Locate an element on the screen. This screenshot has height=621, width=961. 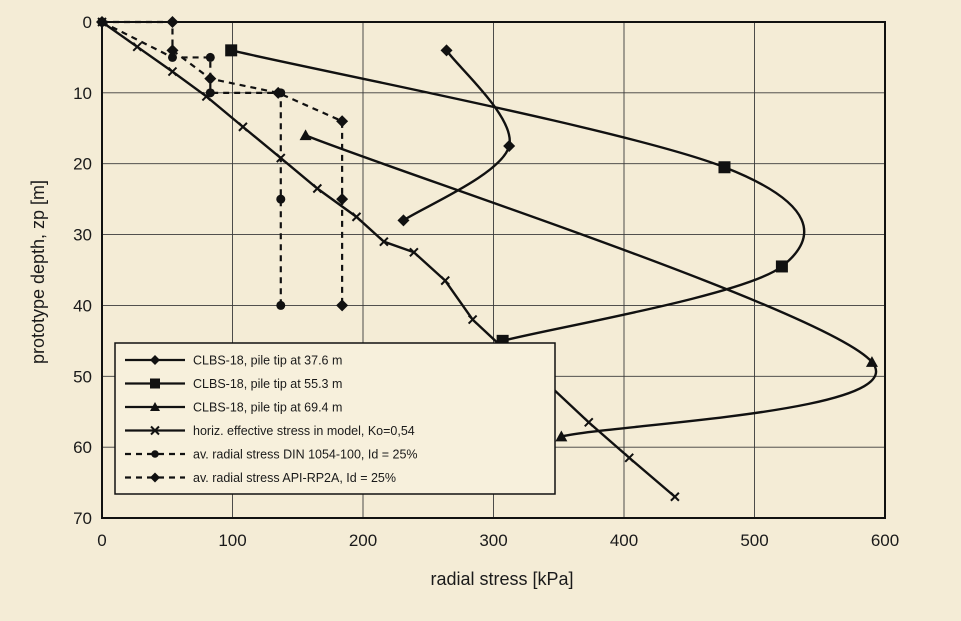
legend-entry: CLBS-18, pile tip at 55.3 m is located at coordinates (233, 384).